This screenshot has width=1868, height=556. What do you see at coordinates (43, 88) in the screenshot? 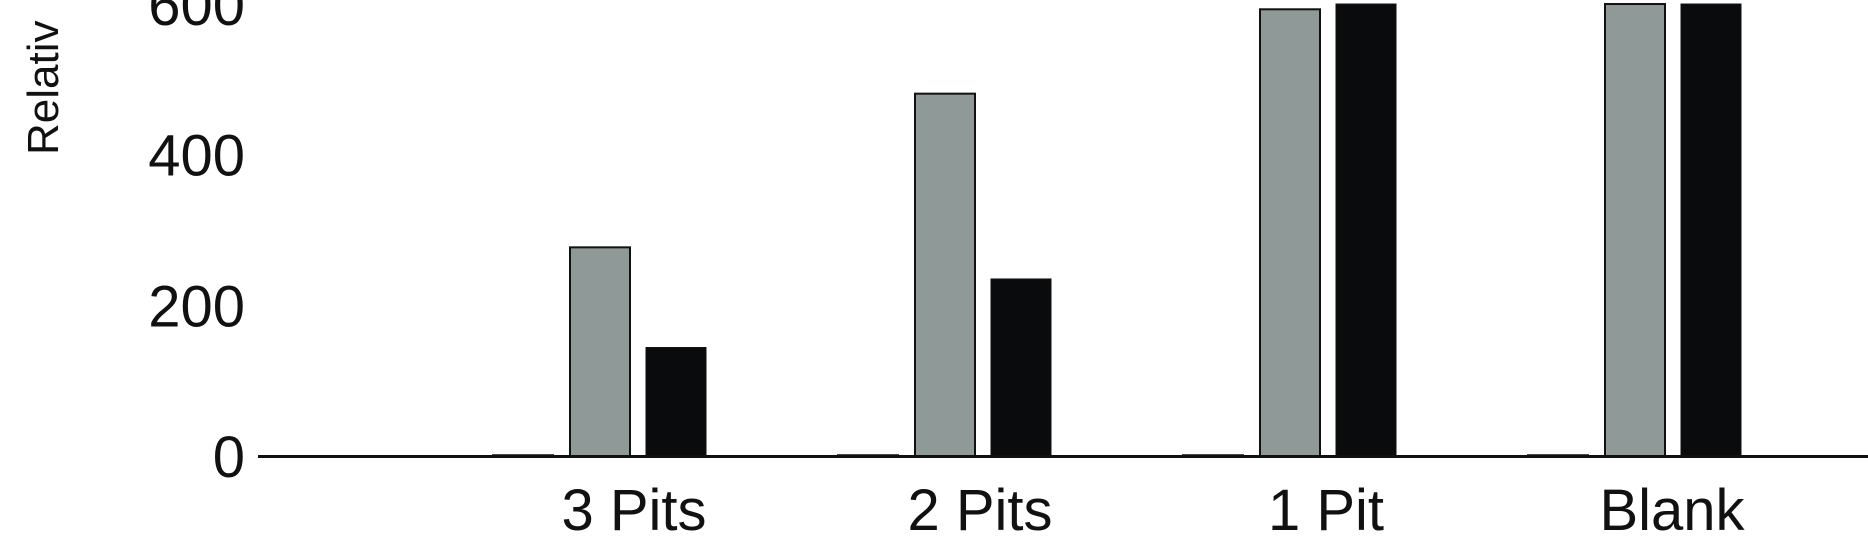
I see `y-axis-label: Relativ` at bounding box center [43, 88].